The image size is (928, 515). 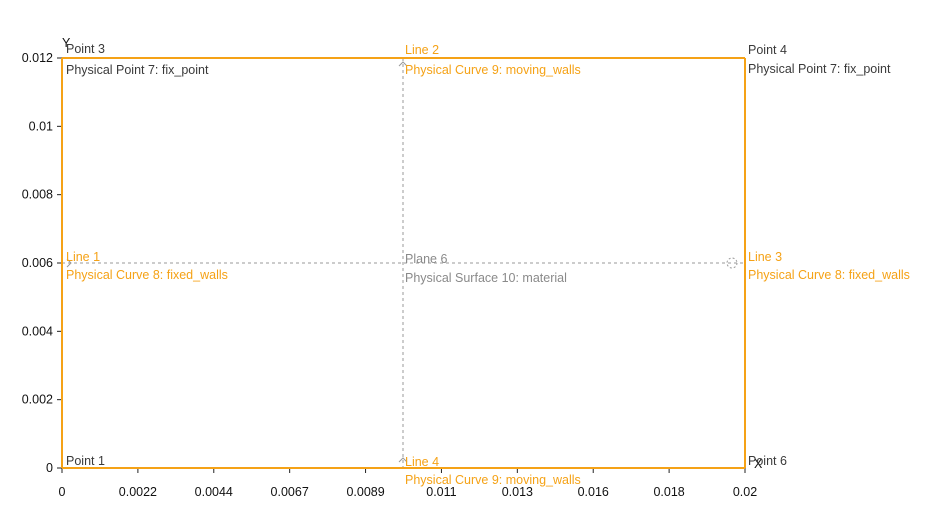 What do you see at coordinates (593, 492) in the screenshot?
I see `x-tick-label: 0.016` at bounding box center [593, 492].